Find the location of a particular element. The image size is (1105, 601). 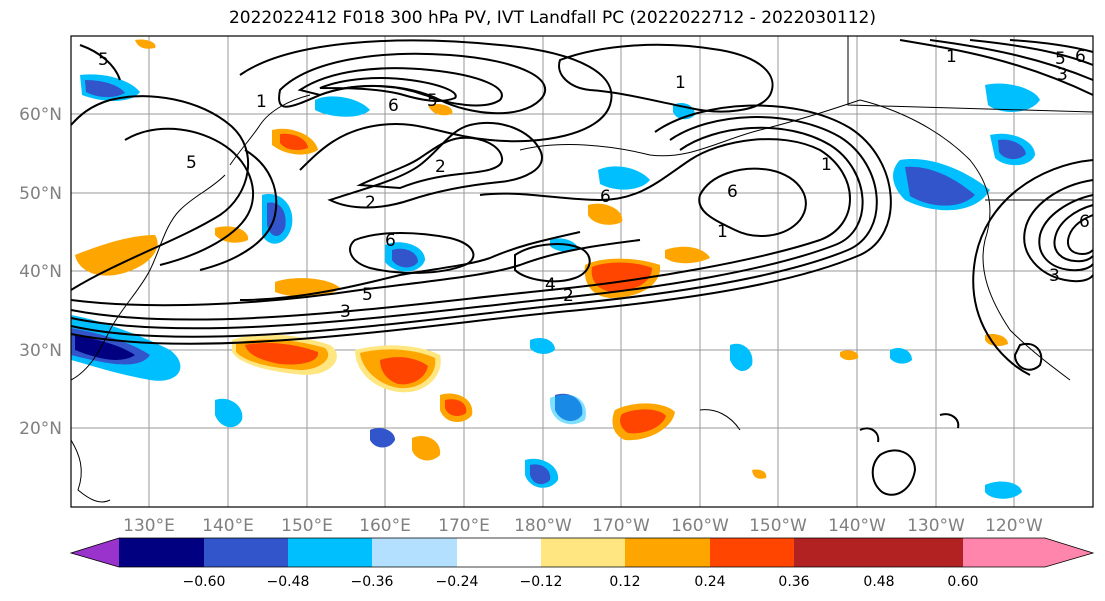

colorbar-tick: 0.60 is located at coordinates (962, 582).